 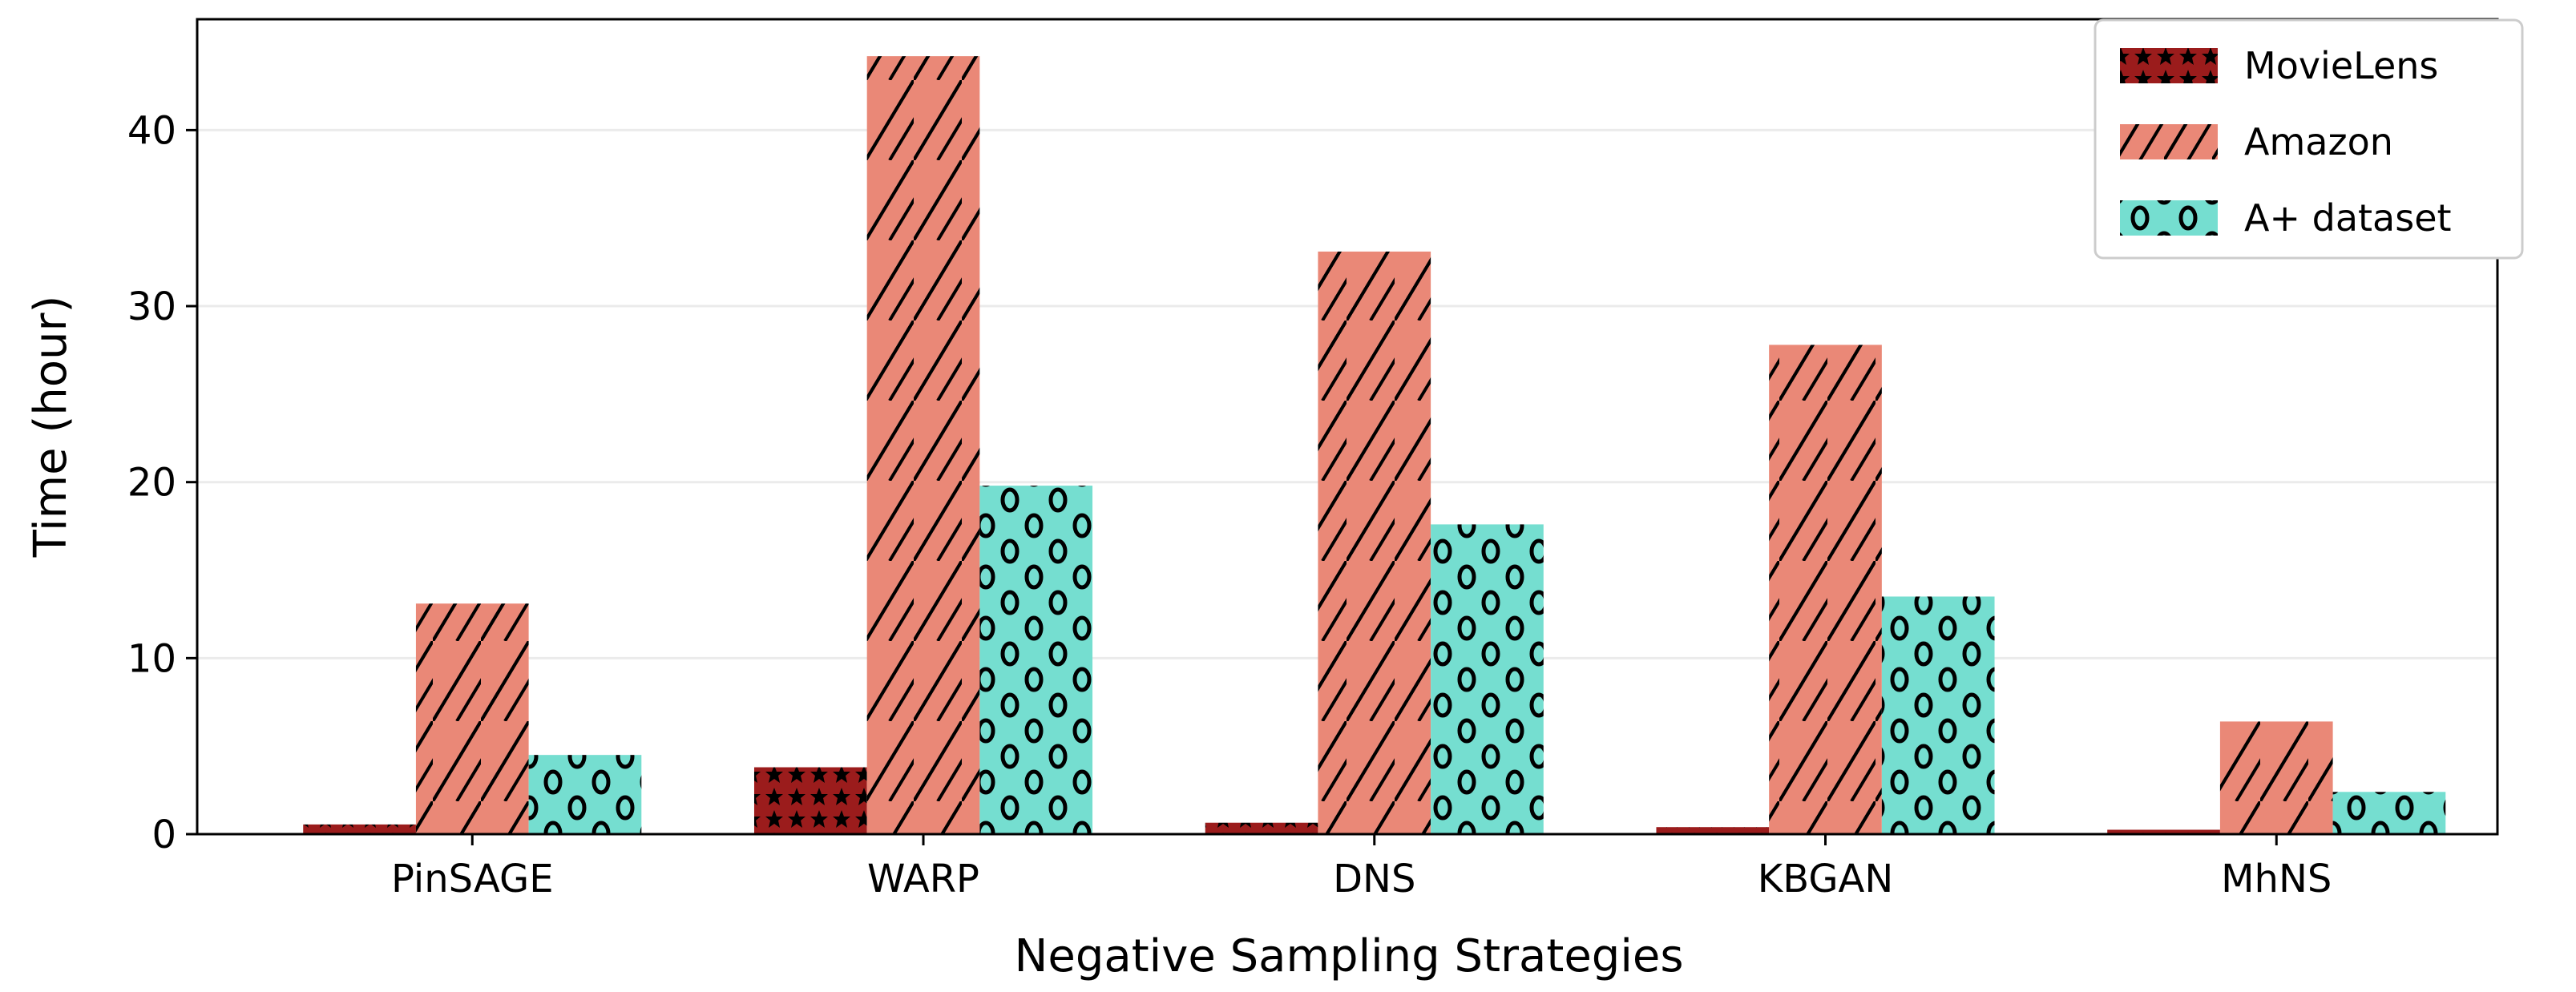 I want to click on legend: MovieLens Amazon A+ dataset, so click(x=2309, y=139).